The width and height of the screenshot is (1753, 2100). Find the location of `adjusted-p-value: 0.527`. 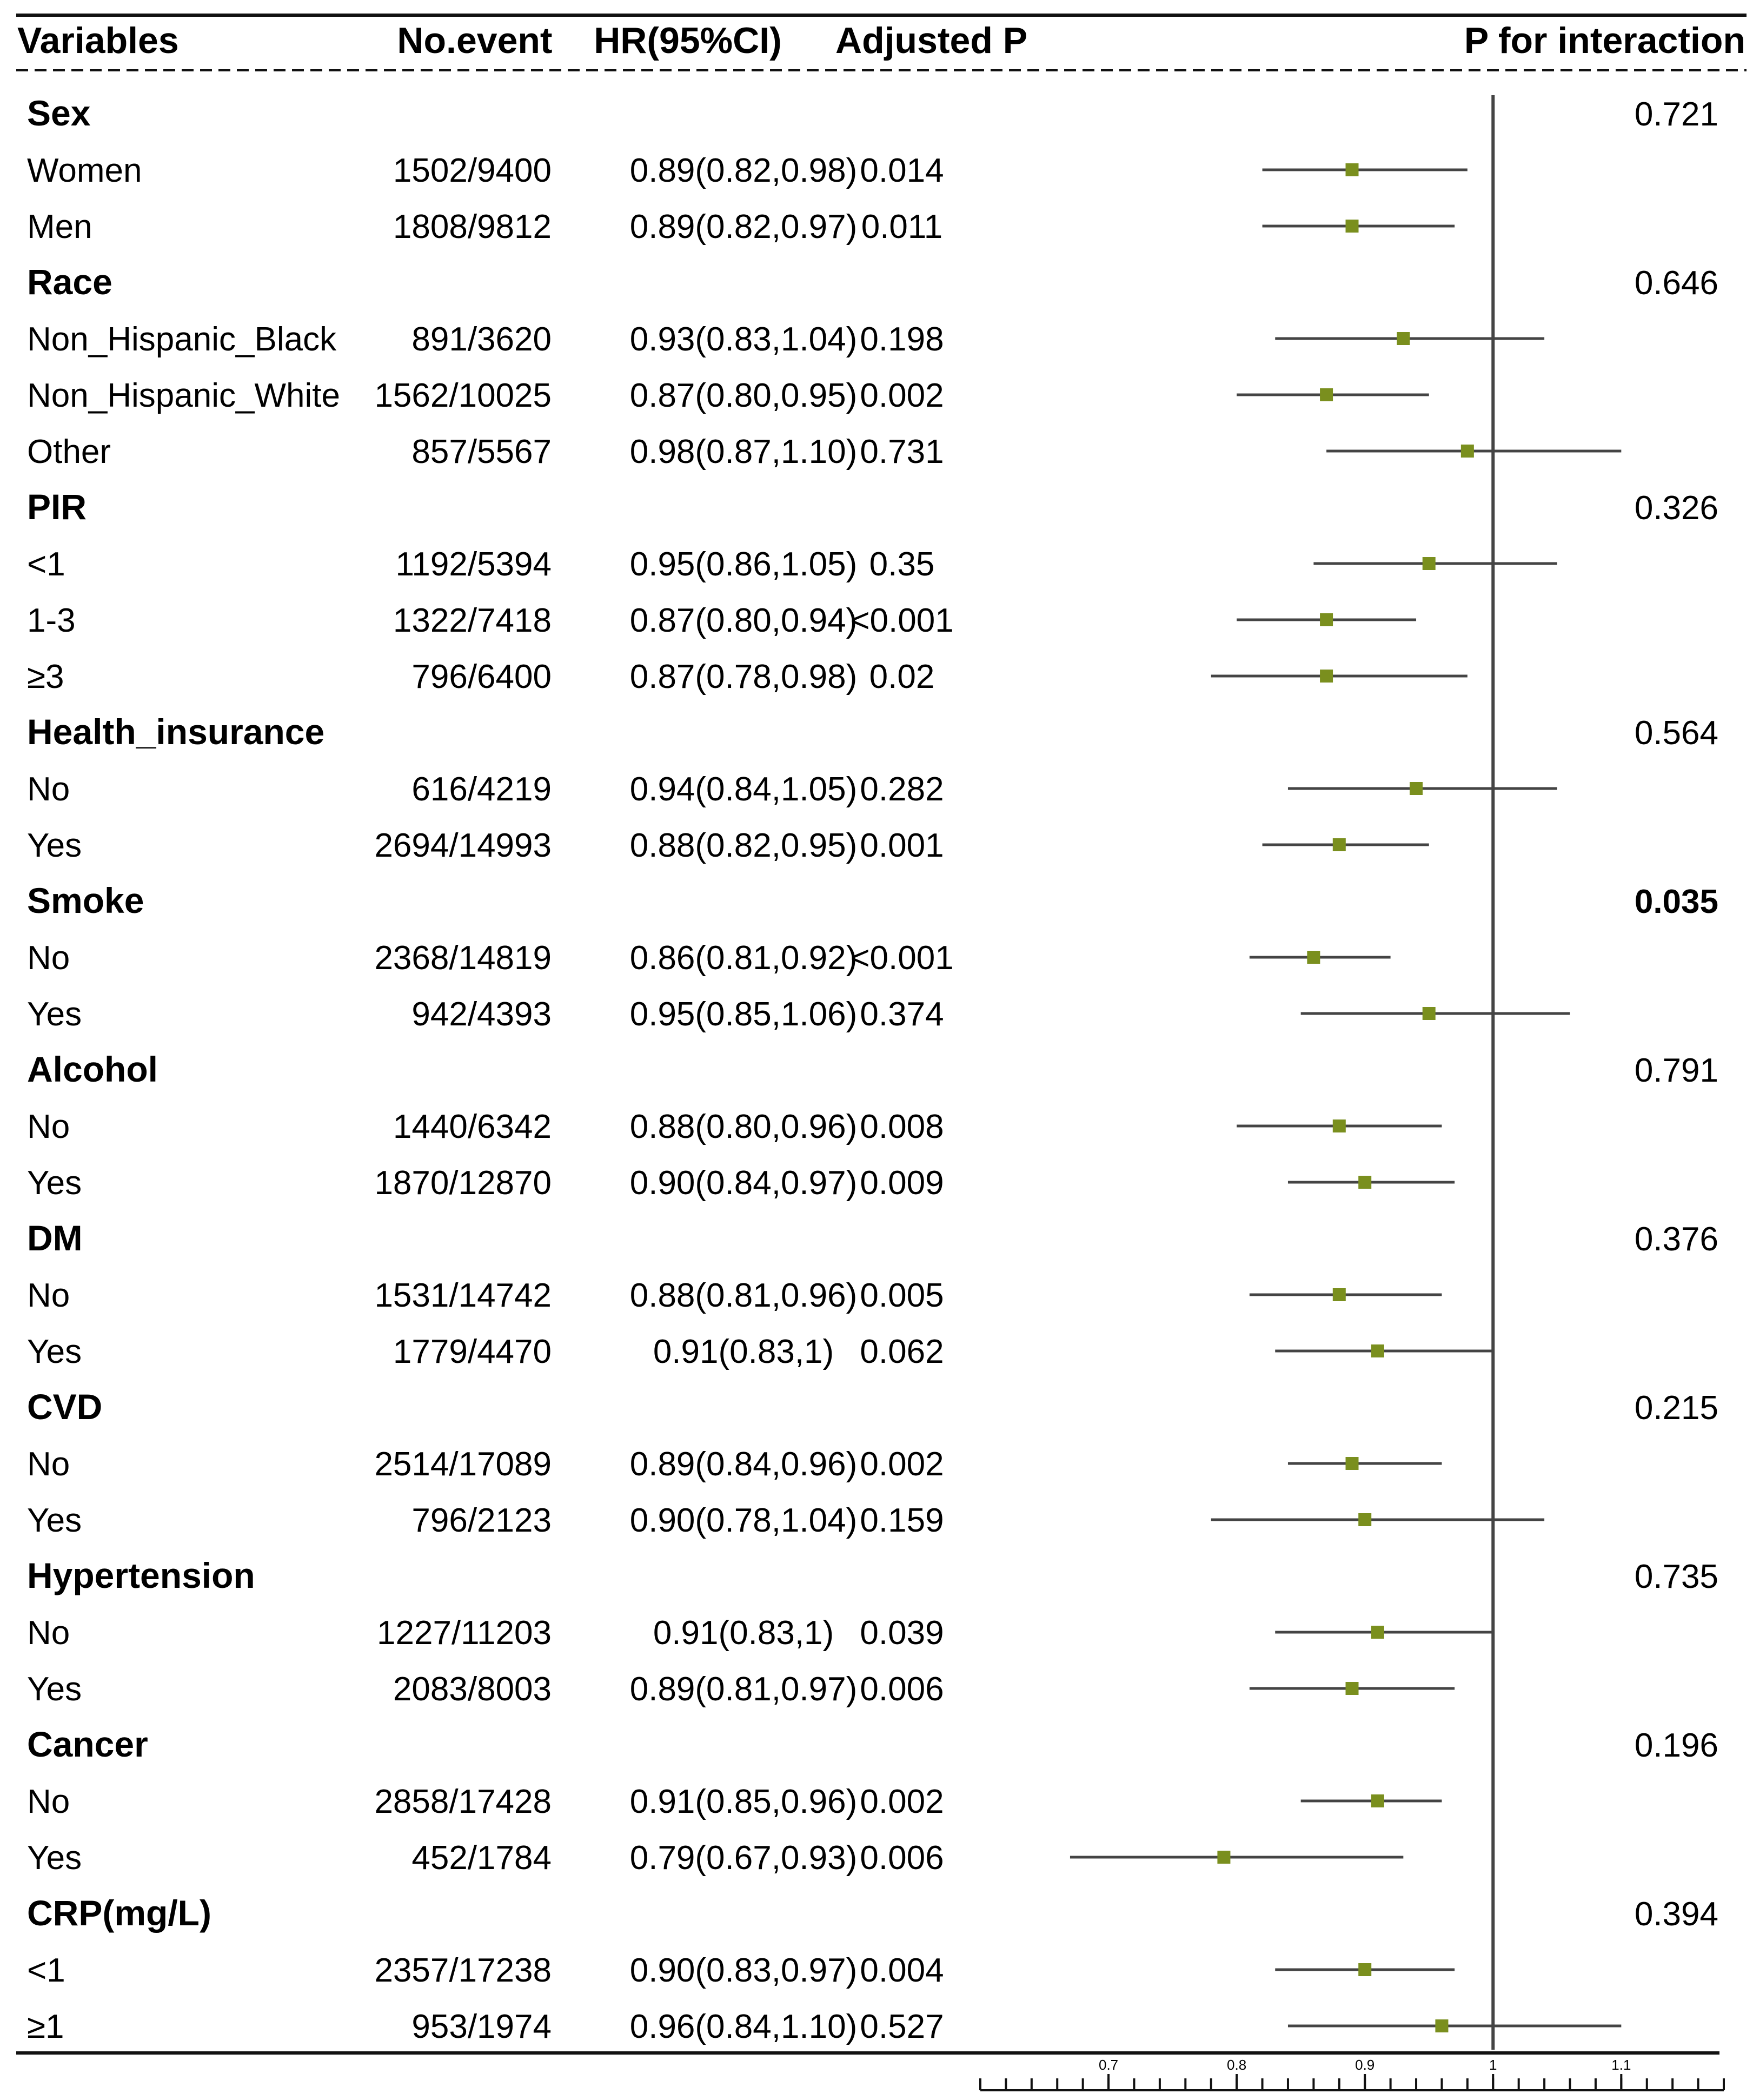

adjusted-p-value: 0.527 is located at coordinates (902, 2026).